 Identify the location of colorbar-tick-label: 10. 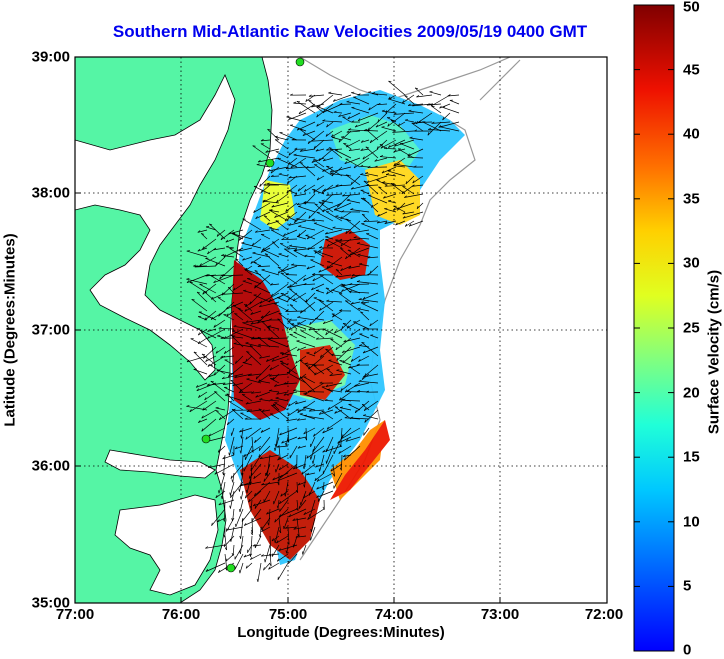
(691, 522).